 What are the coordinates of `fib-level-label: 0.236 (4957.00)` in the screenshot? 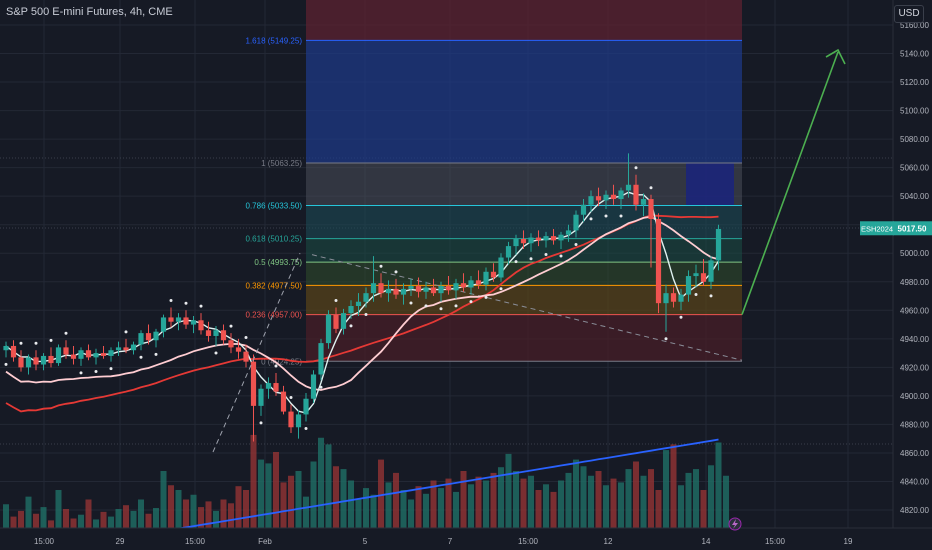 It's located at (274, 315).